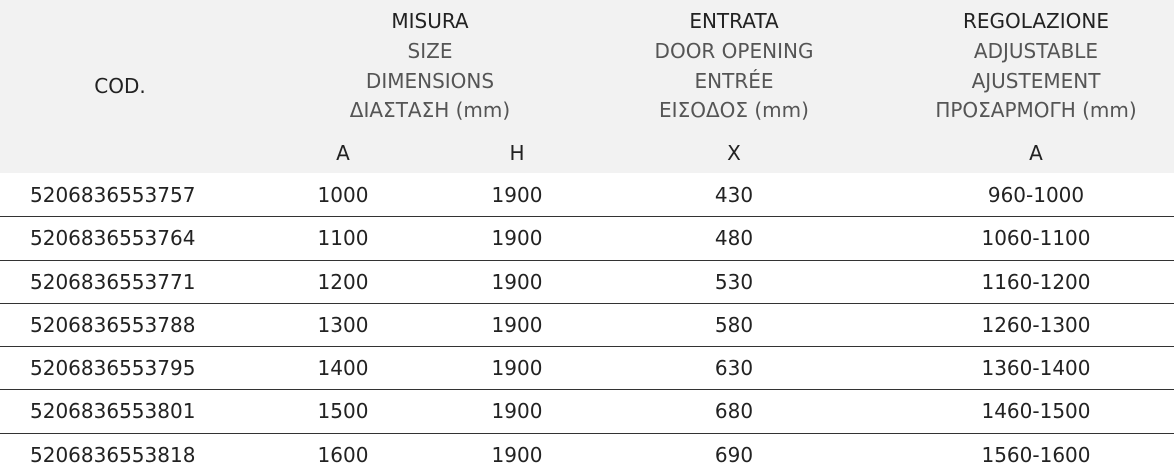 The width and height of the screenshot is (1174, 472). I want to click on table-row: 5206836553788 1300 1900 580 1260-1300, so click(587, 325).